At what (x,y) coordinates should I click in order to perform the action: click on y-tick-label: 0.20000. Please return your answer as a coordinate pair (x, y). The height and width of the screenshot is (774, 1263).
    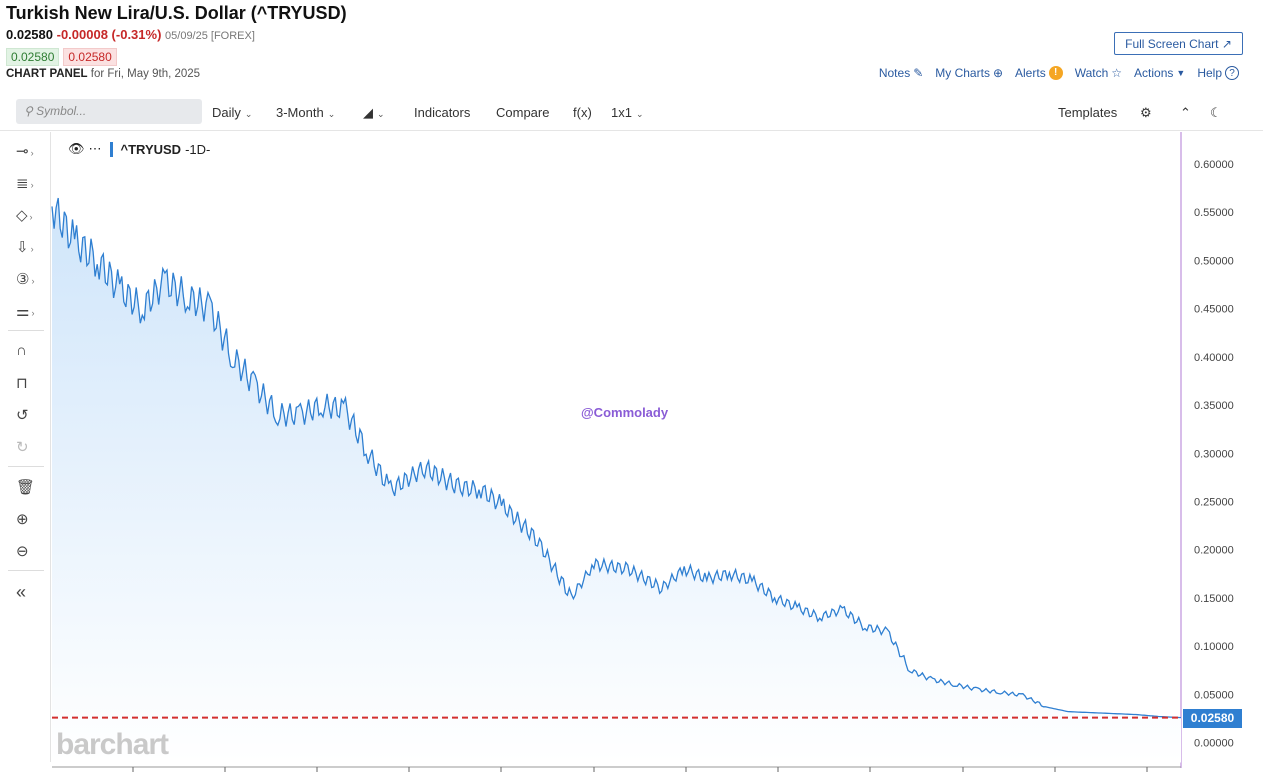
    Looking at the image, I should click on (1214, 551).